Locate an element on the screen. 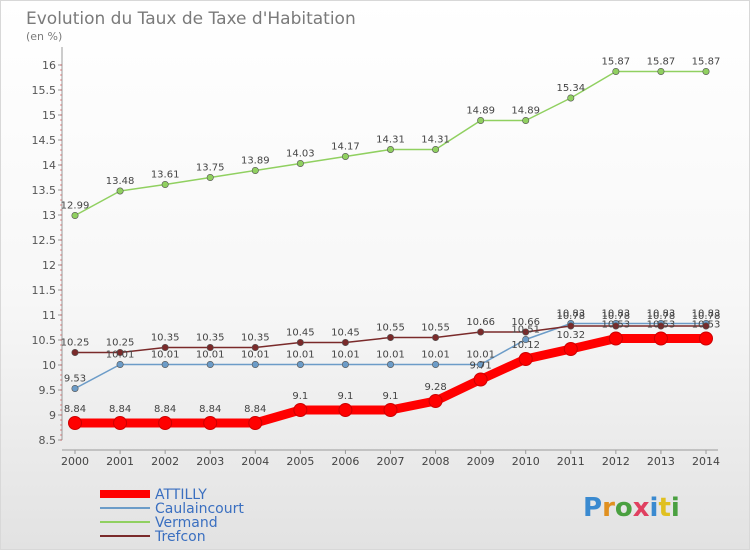  logo-letter: x is located at coordinates (641, 508).